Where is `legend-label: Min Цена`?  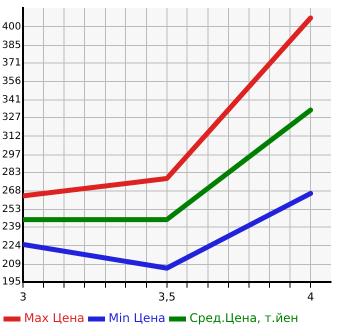 legend-label: Min Цена is located at coordinates (137, 318).